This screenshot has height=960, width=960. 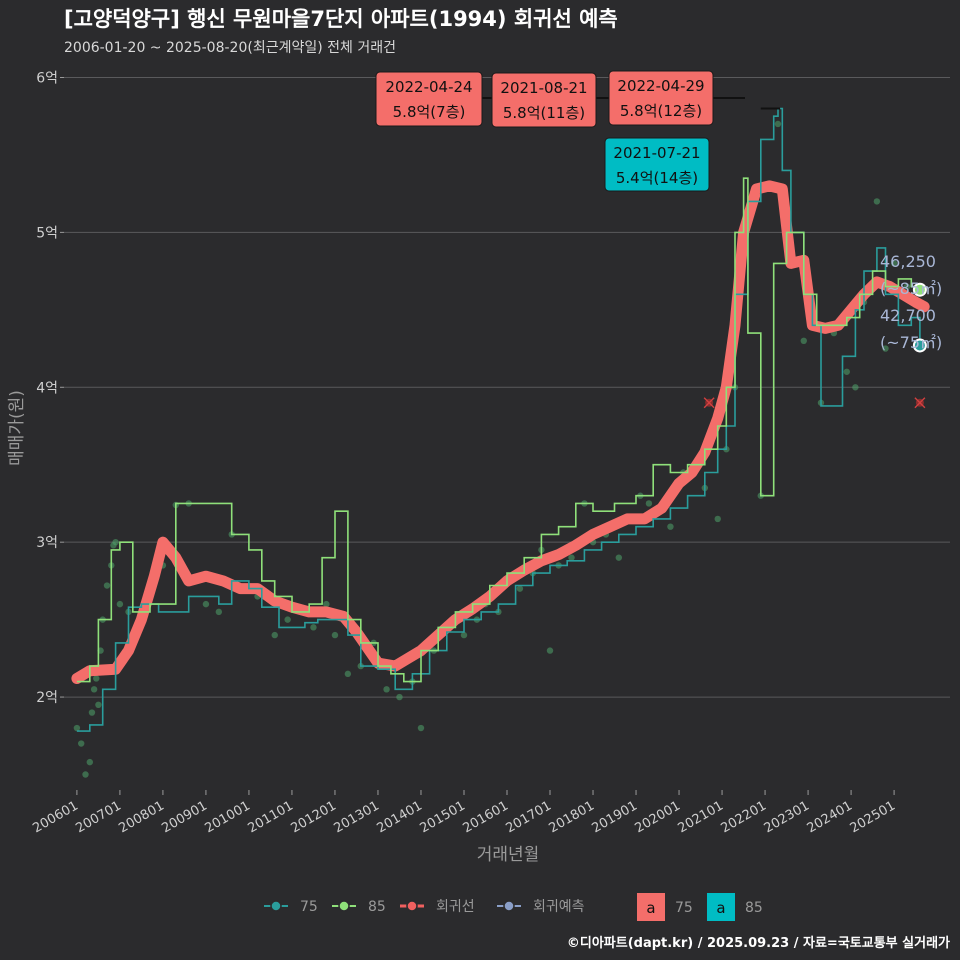 I want to click on legend-label: 85, so click(x=377, y=907).